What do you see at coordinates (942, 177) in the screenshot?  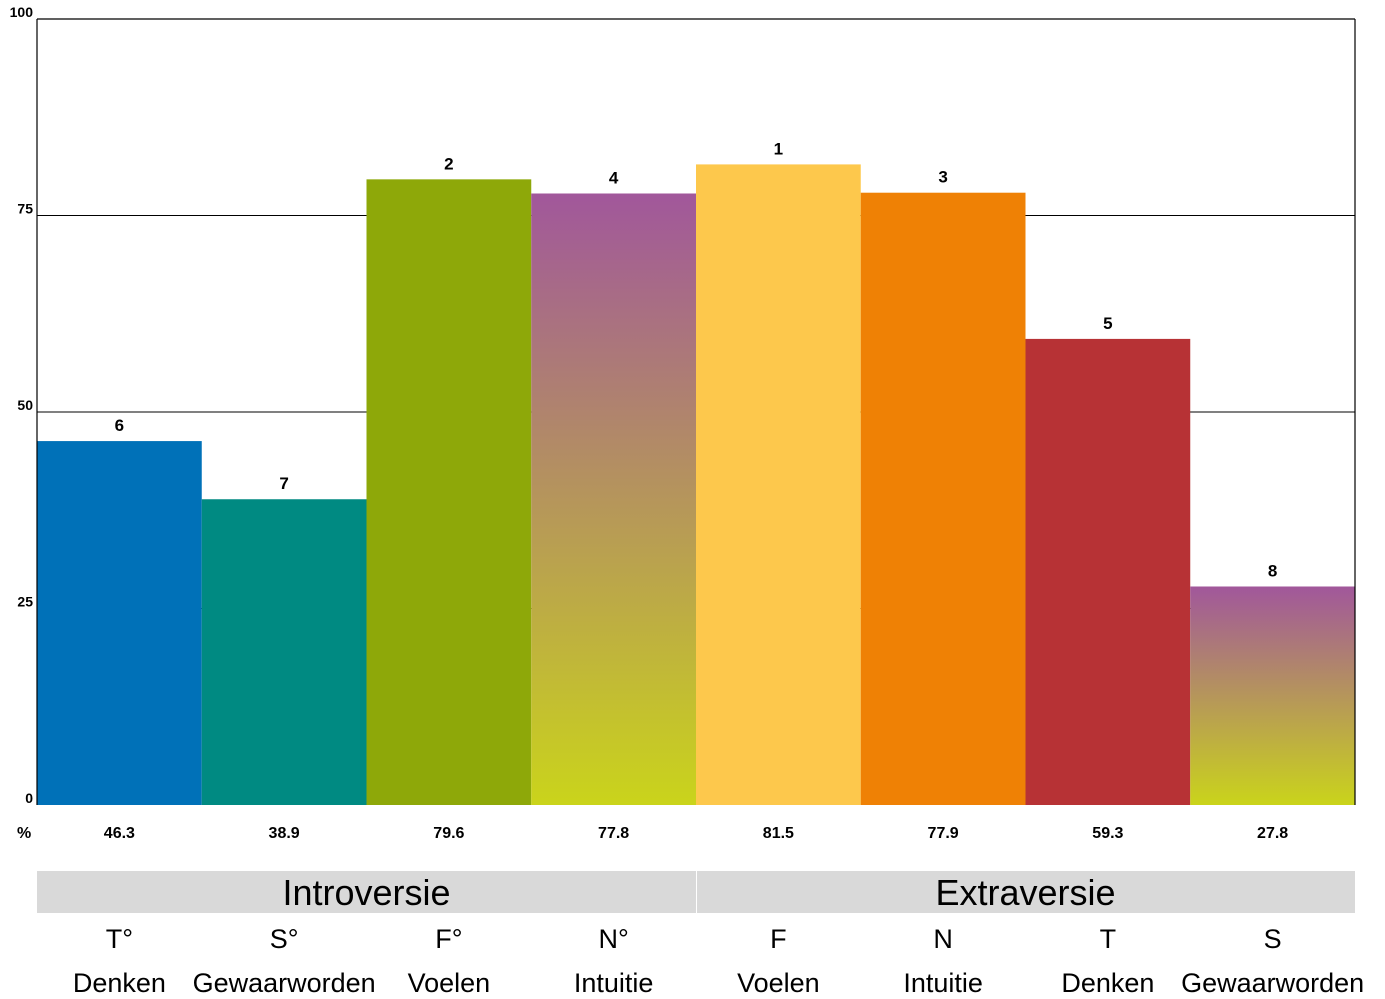 I see `rank-label-5: 3` at bounding box center [942, 177].